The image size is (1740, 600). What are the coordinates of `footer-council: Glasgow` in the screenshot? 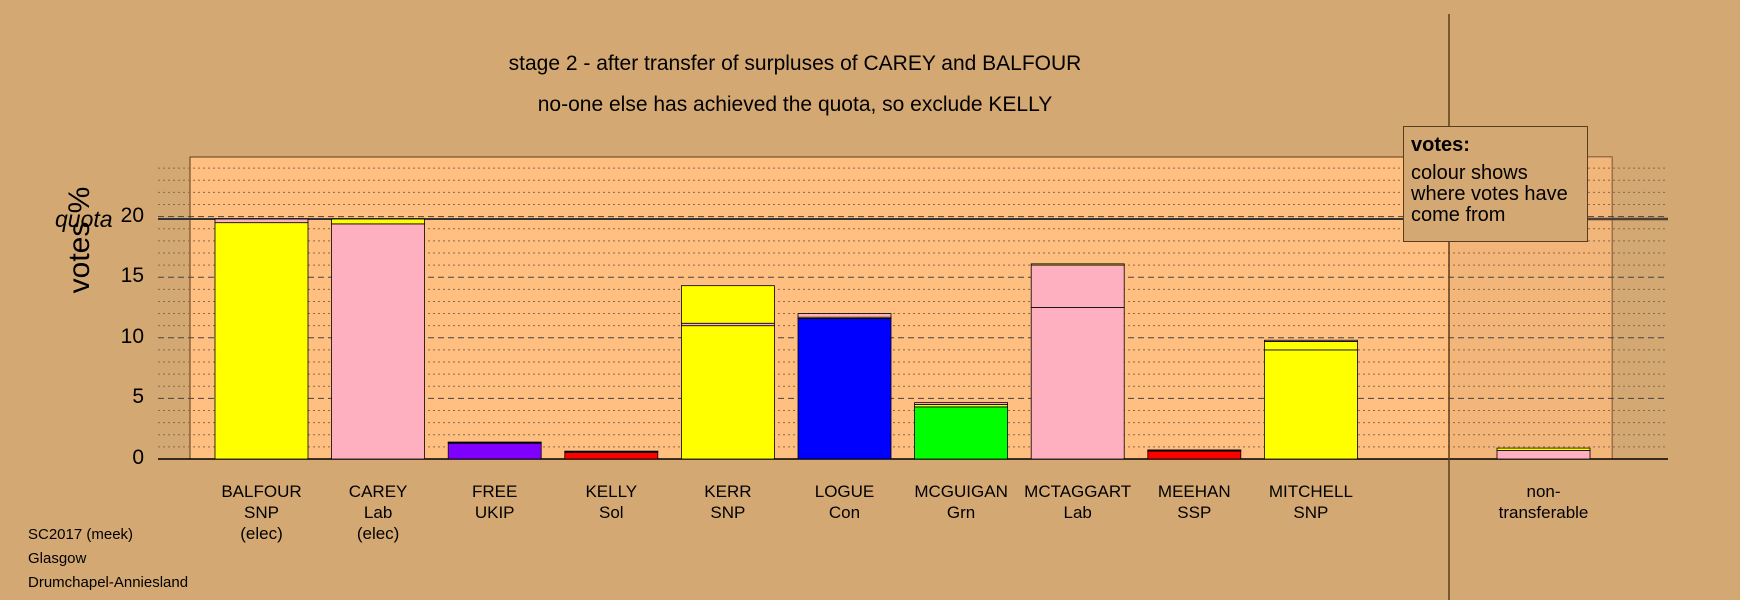 It's located at (57, 558).